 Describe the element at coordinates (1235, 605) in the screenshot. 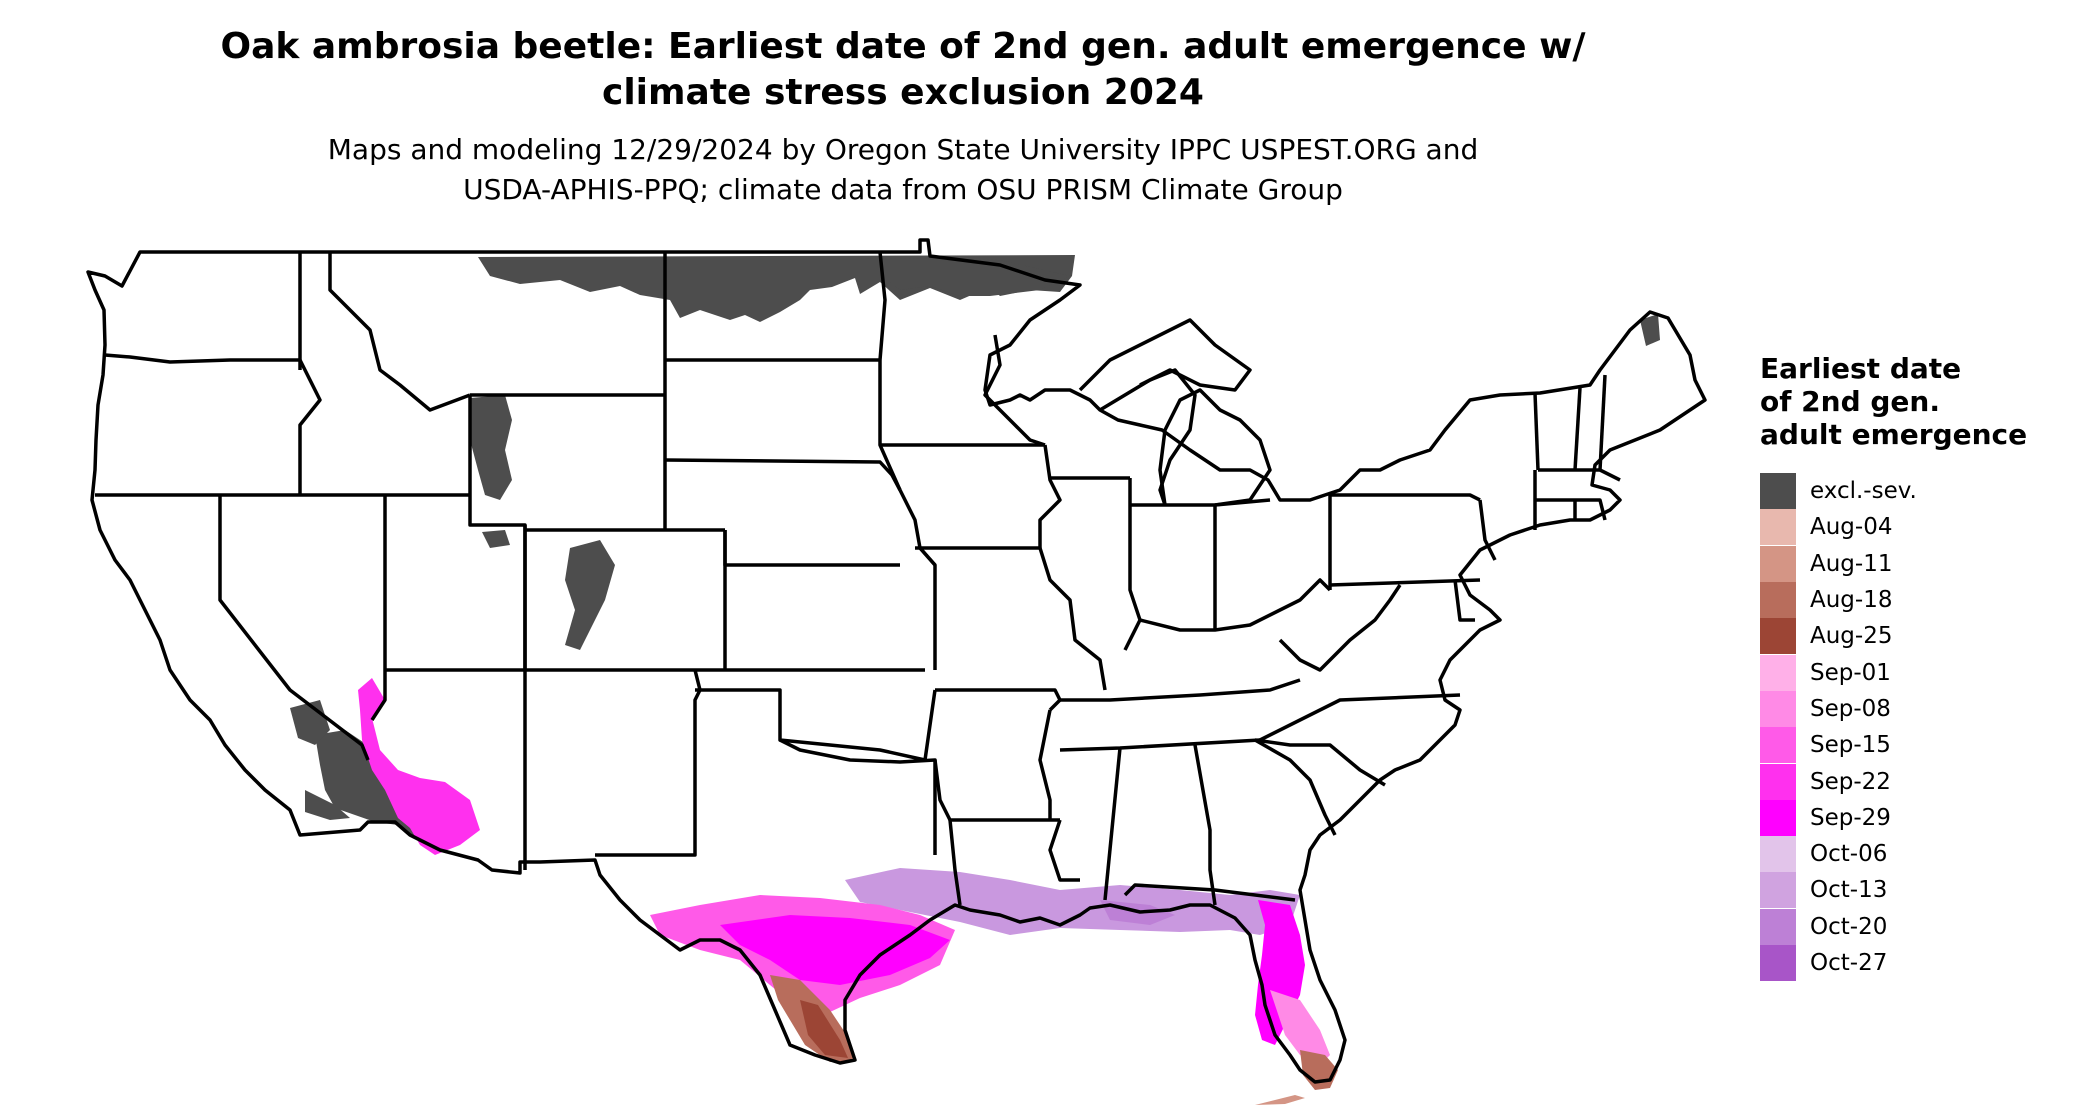

I see `border-oh-ky-wv` at that location.